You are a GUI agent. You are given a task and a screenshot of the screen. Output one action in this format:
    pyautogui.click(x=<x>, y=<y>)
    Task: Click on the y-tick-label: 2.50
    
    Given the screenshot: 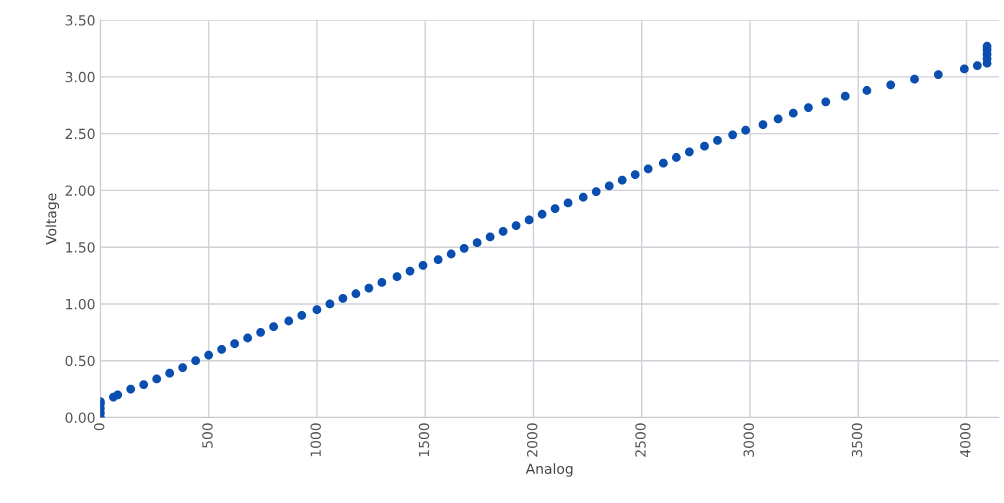 What is the action you would take?
    pyautogui.click(x=80, y=134)
    